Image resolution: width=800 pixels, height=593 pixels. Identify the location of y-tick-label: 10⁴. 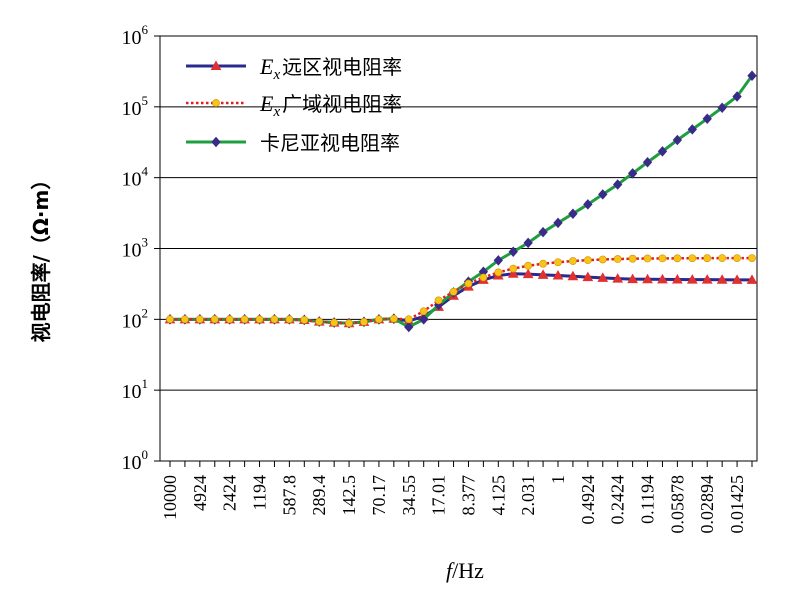
(135, 177).